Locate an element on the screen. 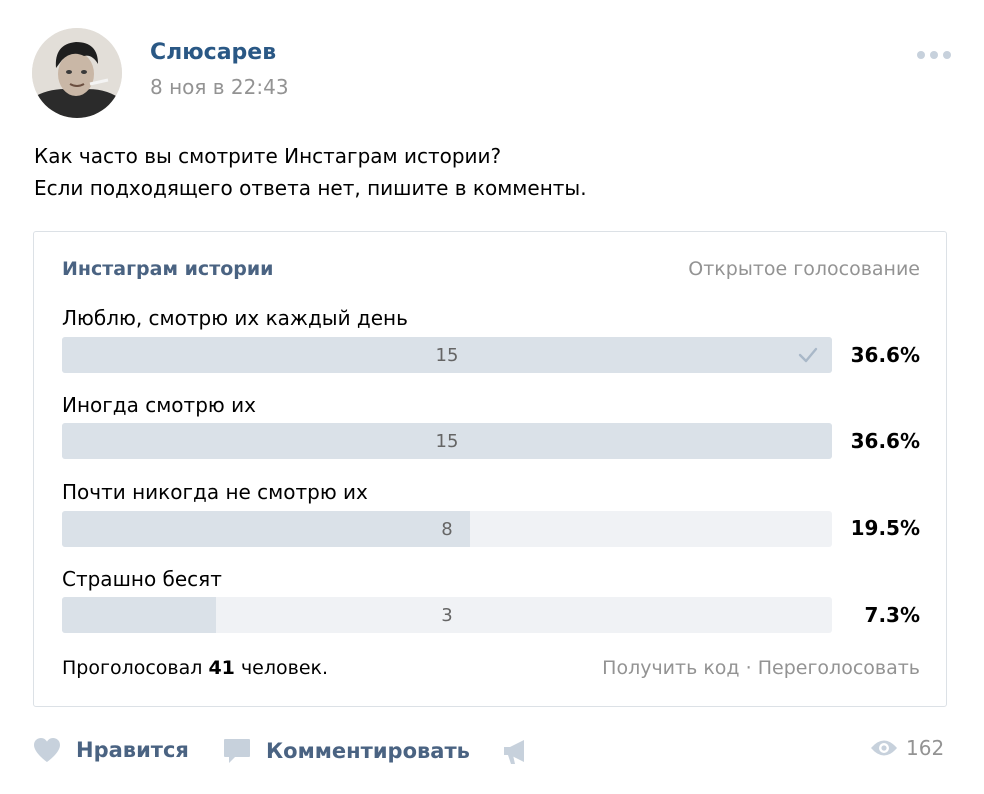  like-button: Нравится is located at coordinates (110, 750).